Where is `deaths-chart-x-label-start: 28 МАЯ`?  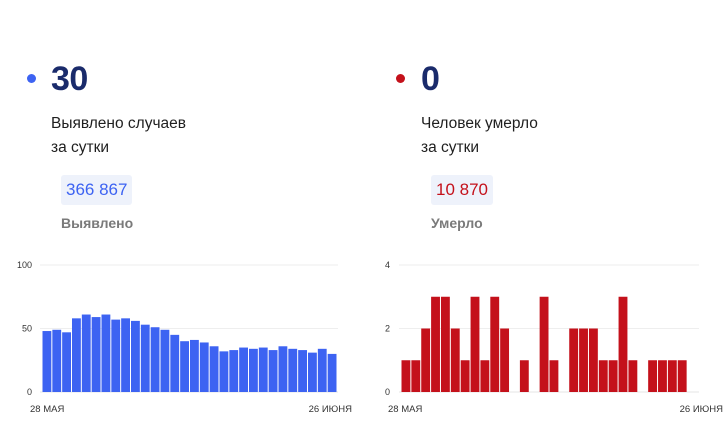 deaths-chart-x-label-start: 28 МАЯ is located at coordinates (405, 409).